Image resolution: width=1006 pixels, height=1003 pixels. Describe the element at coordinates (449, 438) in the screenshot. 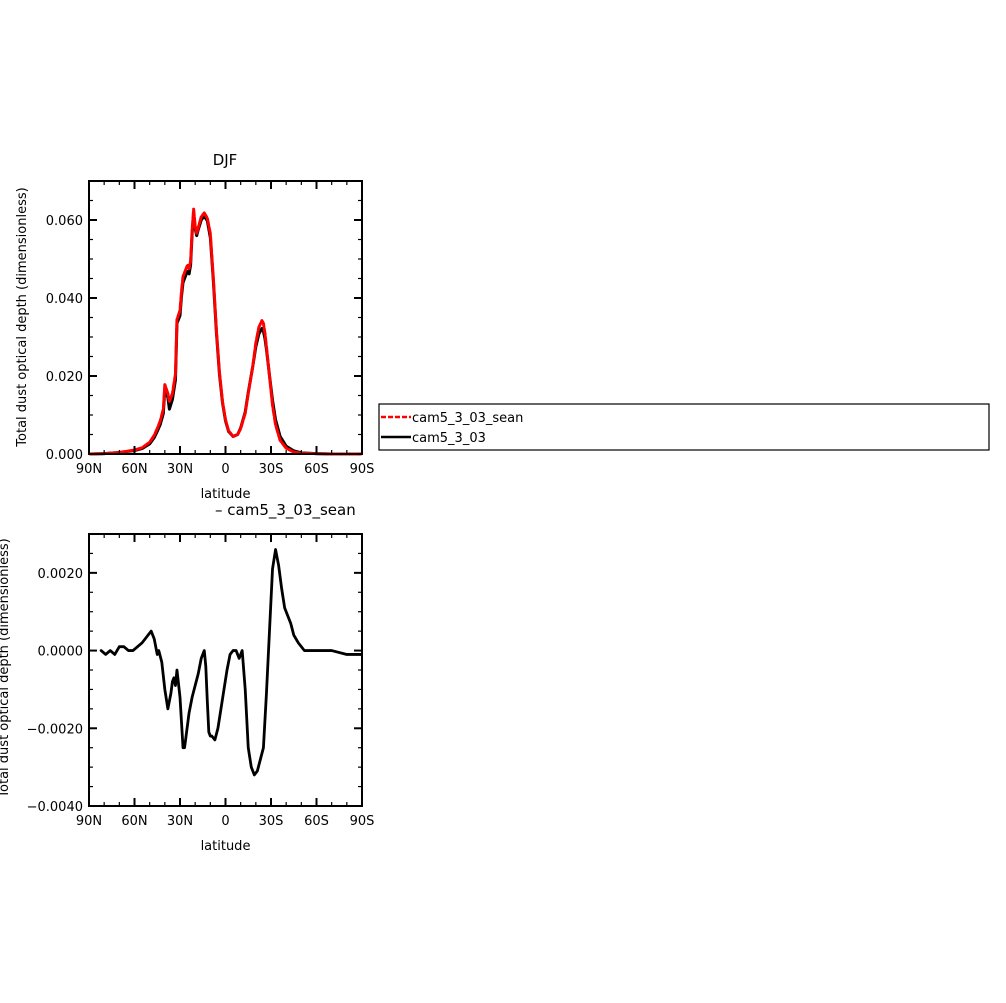

I see `legend-entry-base: cam5_3_03` at that location.